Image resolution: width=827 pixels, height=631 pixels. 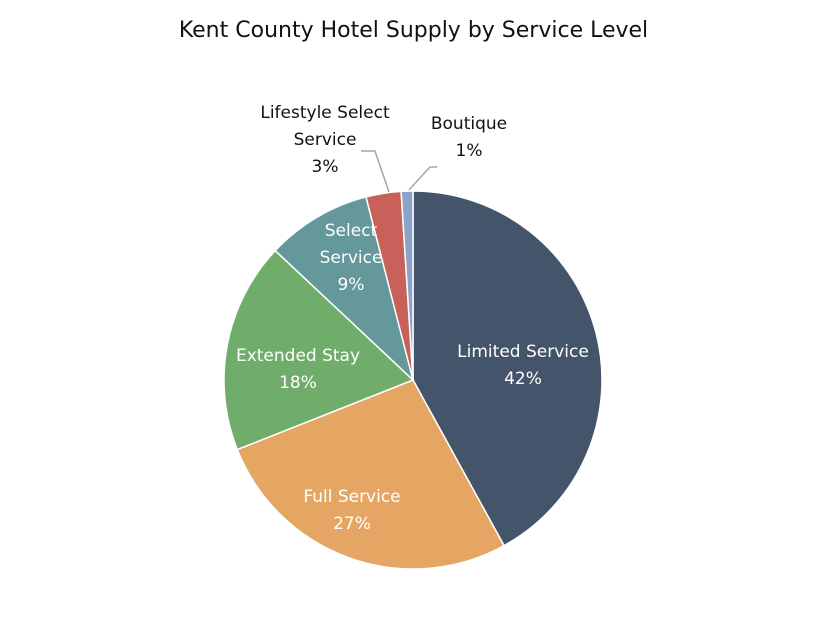 I want to click on leader-line-boutique, so click(x=422, y=178).